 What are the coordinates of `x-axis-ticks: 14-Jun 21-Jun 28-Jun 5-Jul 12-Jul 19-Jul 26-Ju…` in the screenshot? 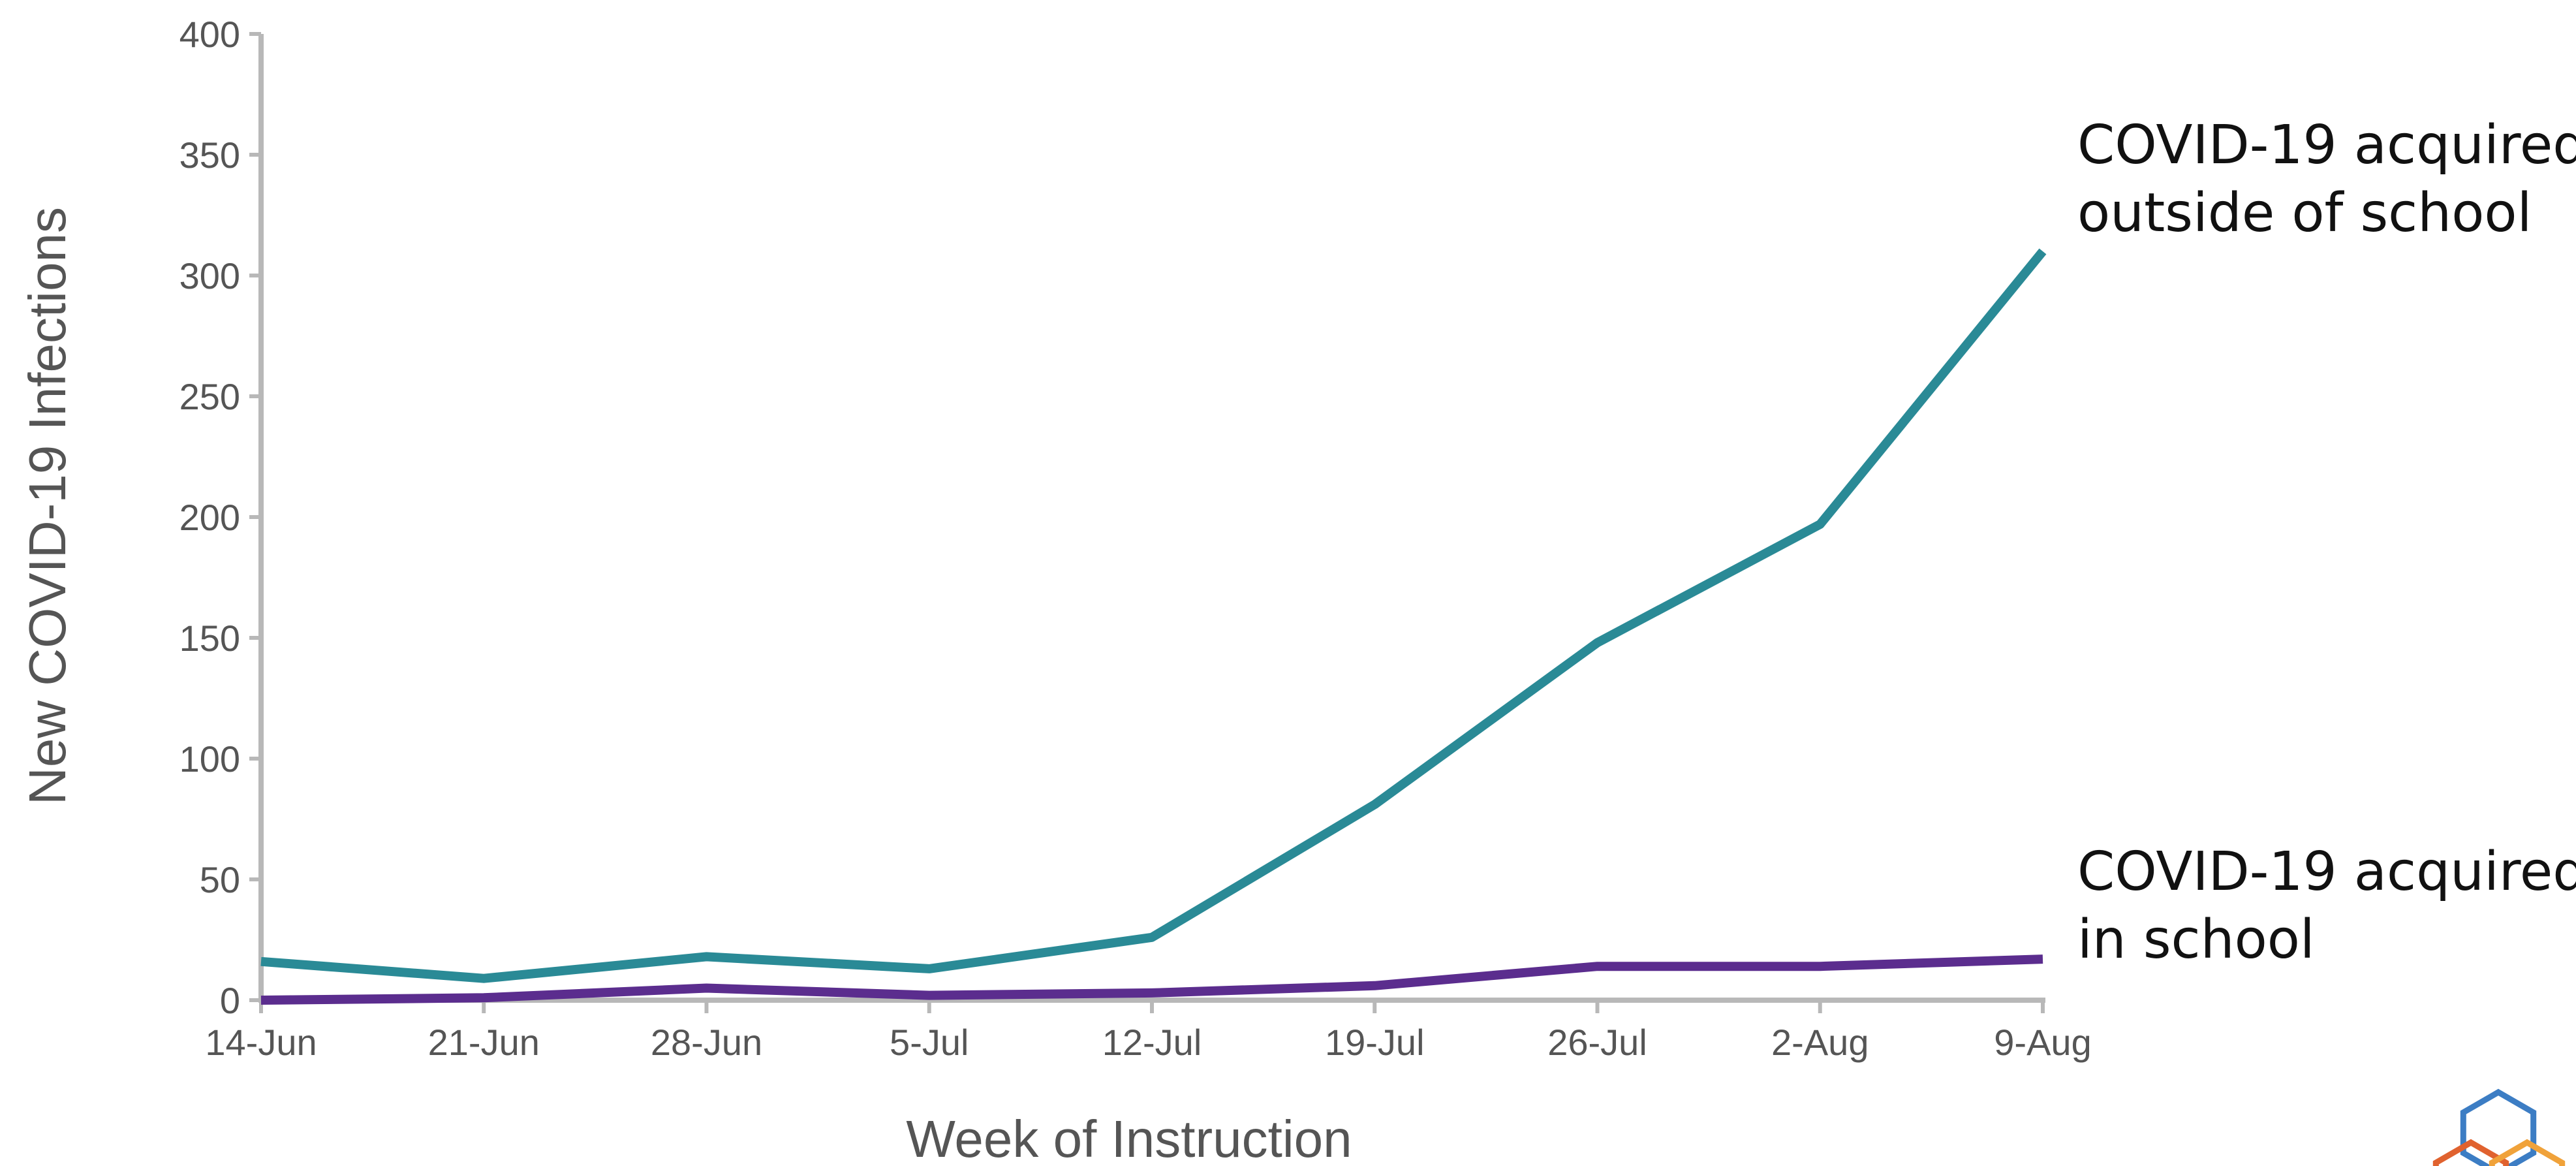 It's located at (1148, 1031).